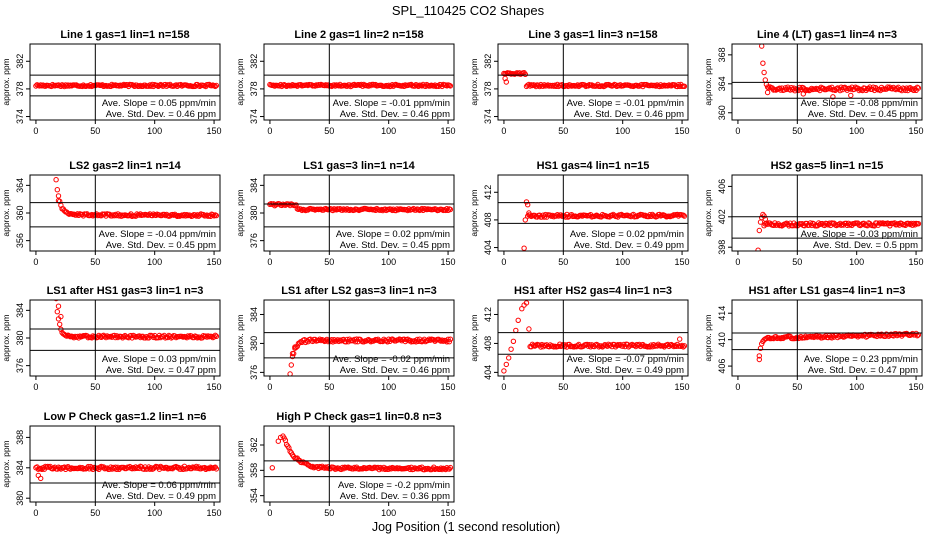 The image size is (936, 540). I want to click on y-tick-label: 354, so click(254, 495).